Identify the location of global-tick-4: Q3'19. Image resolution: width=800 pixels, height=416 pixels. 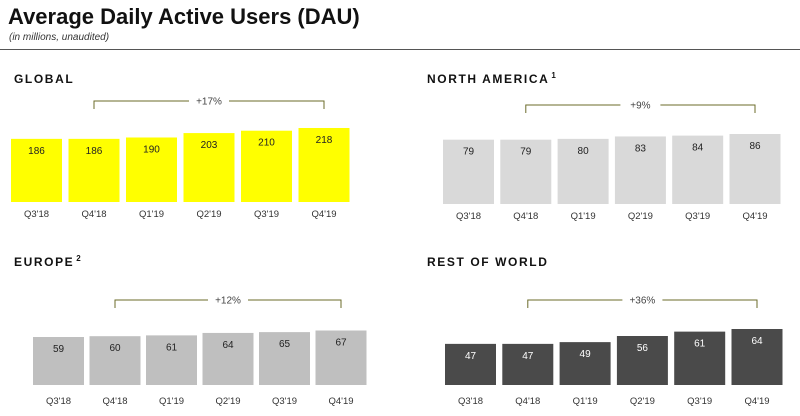
(266, 214).